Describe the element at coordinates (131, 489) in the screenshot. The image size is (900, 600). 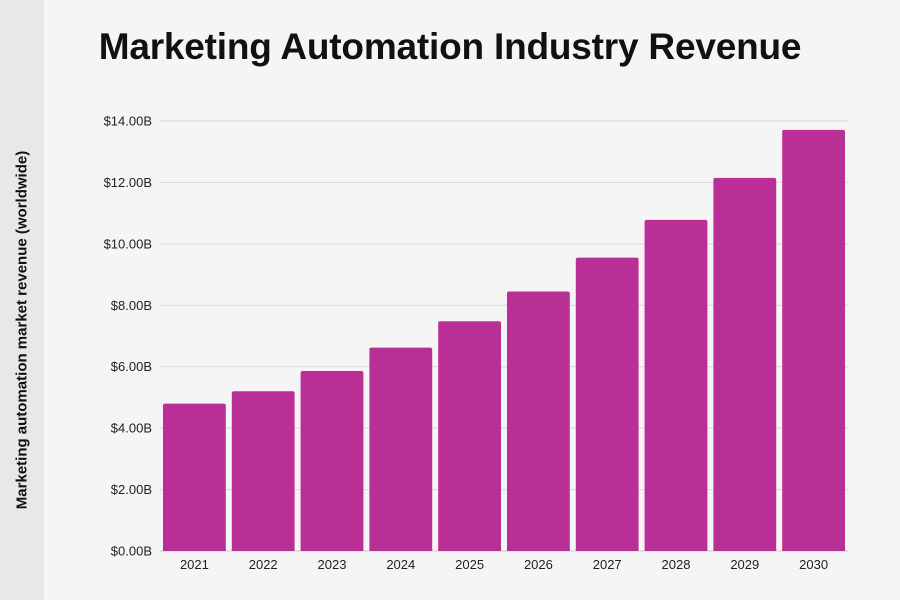
I see `y-tick-label: $2.00B` at that location.